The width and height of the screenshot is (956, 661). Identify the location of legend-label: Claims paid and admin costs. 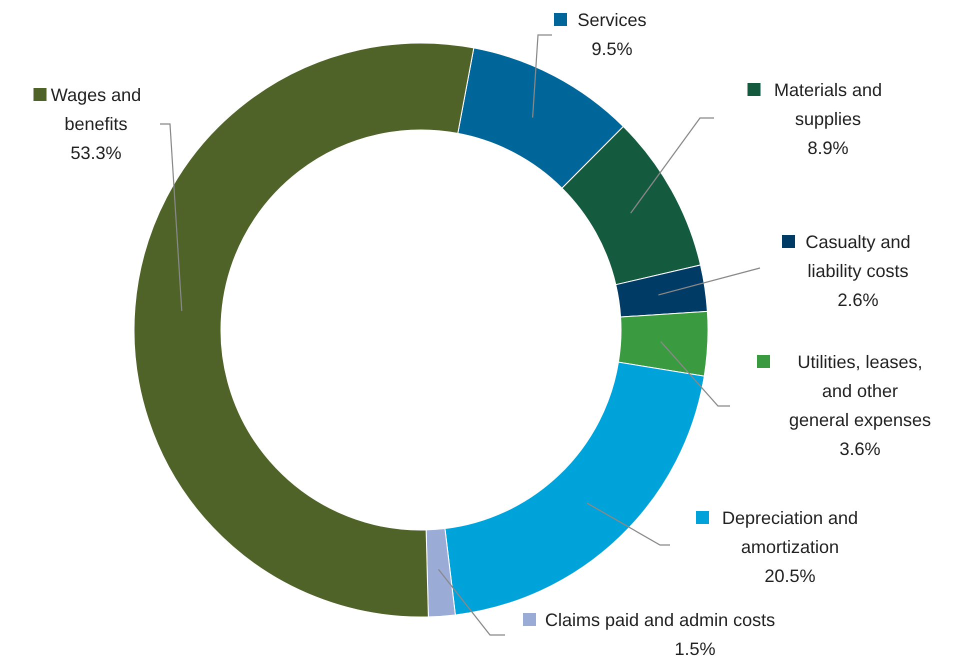
(660, 620).